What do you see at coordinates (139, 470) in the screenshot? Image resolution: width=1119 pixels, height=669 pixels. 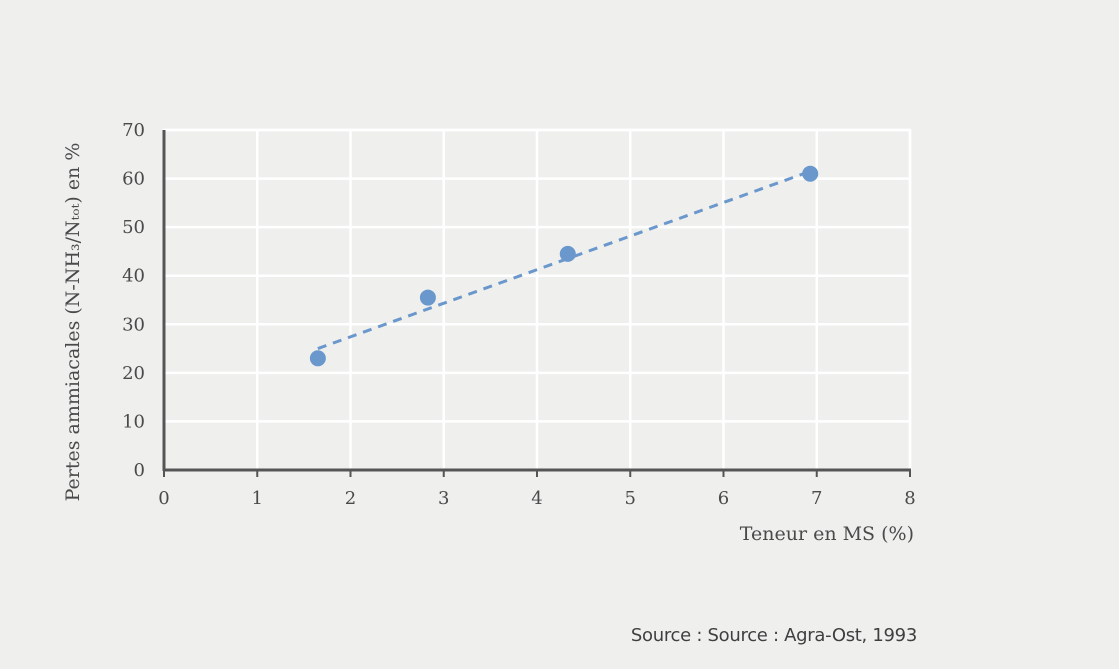 I see `y-tick-label: 0` at bounding box center [139, 470].